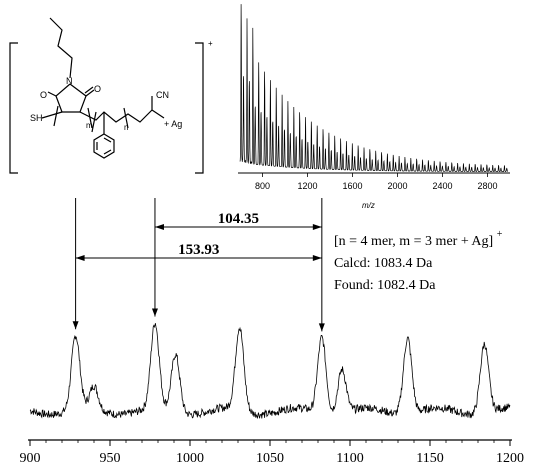 Image resolution: width=550 pixels, height=473 pixels. Describe the element at coordinates (89, 91) in the screenshot. I see `carbonyl-right` at that location.